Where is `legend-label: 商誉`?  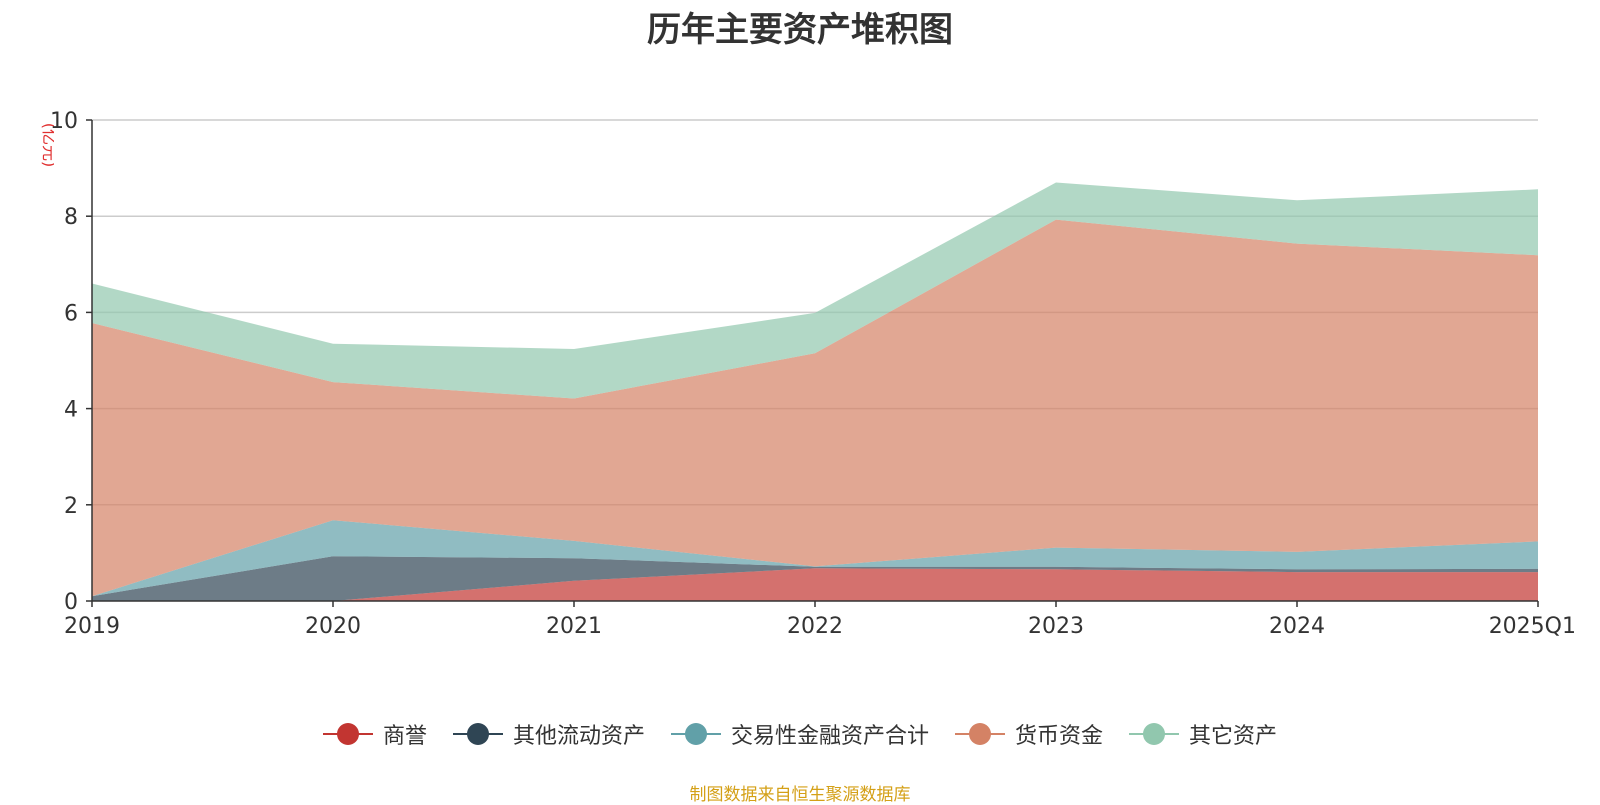 legend-label: 商誉 is located at coordinates (404, 736).